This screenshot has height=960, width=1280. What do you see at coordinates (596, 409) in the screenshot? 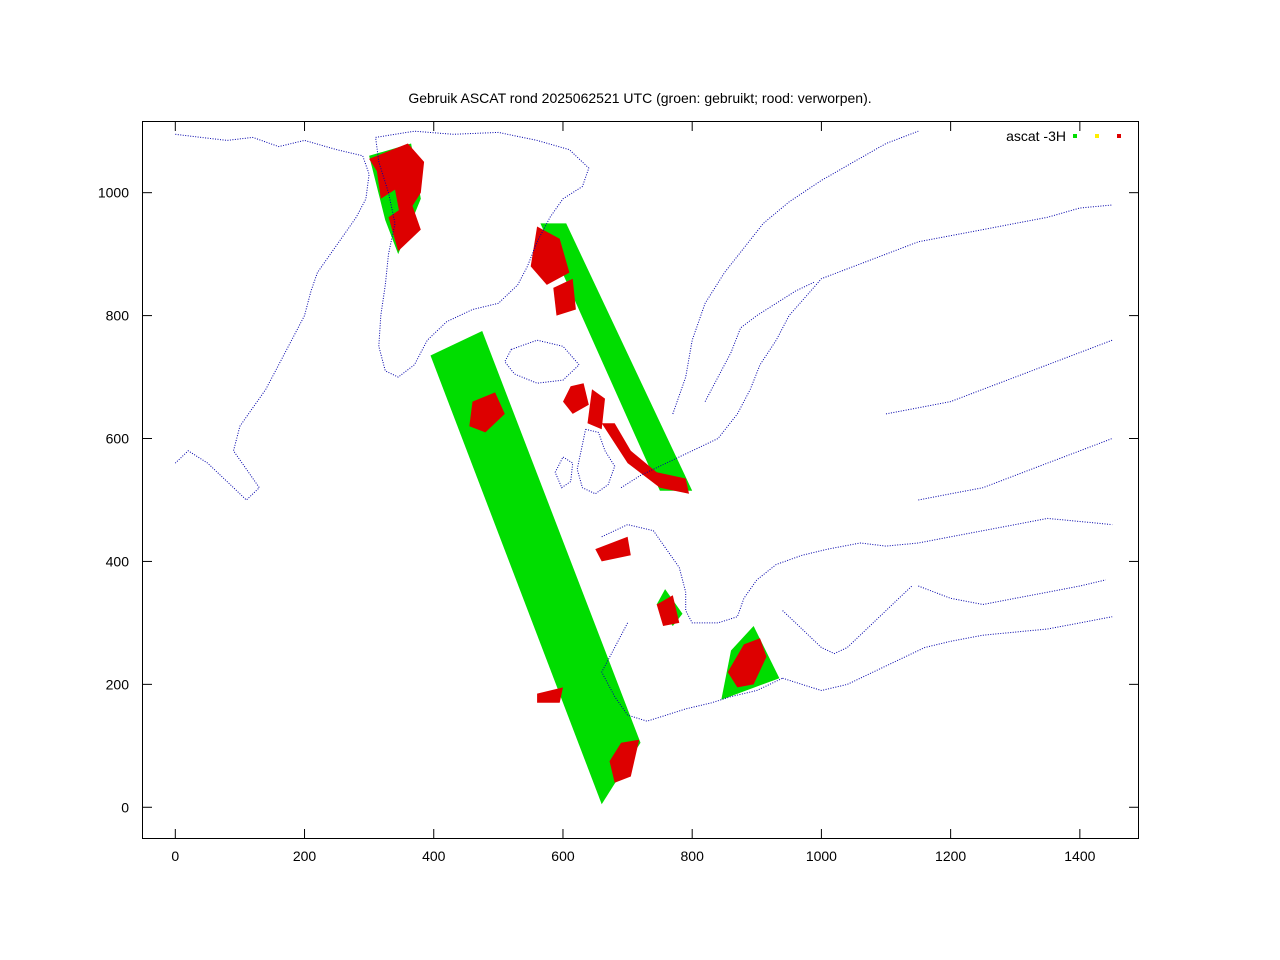
I see `rejected-shetland` at bounding box center [596, 409].